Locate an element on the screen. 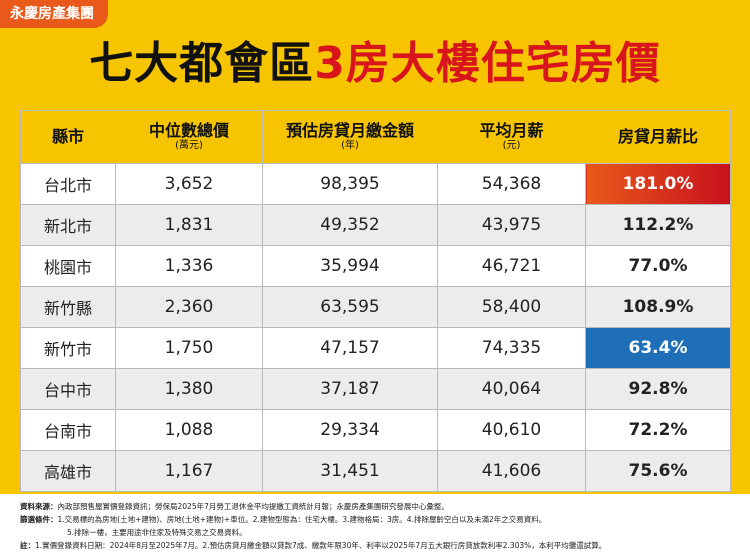 The image size is (750, 557). title: 七大都會區3房大樓住宅房價 is located at coordinates (375, 64).